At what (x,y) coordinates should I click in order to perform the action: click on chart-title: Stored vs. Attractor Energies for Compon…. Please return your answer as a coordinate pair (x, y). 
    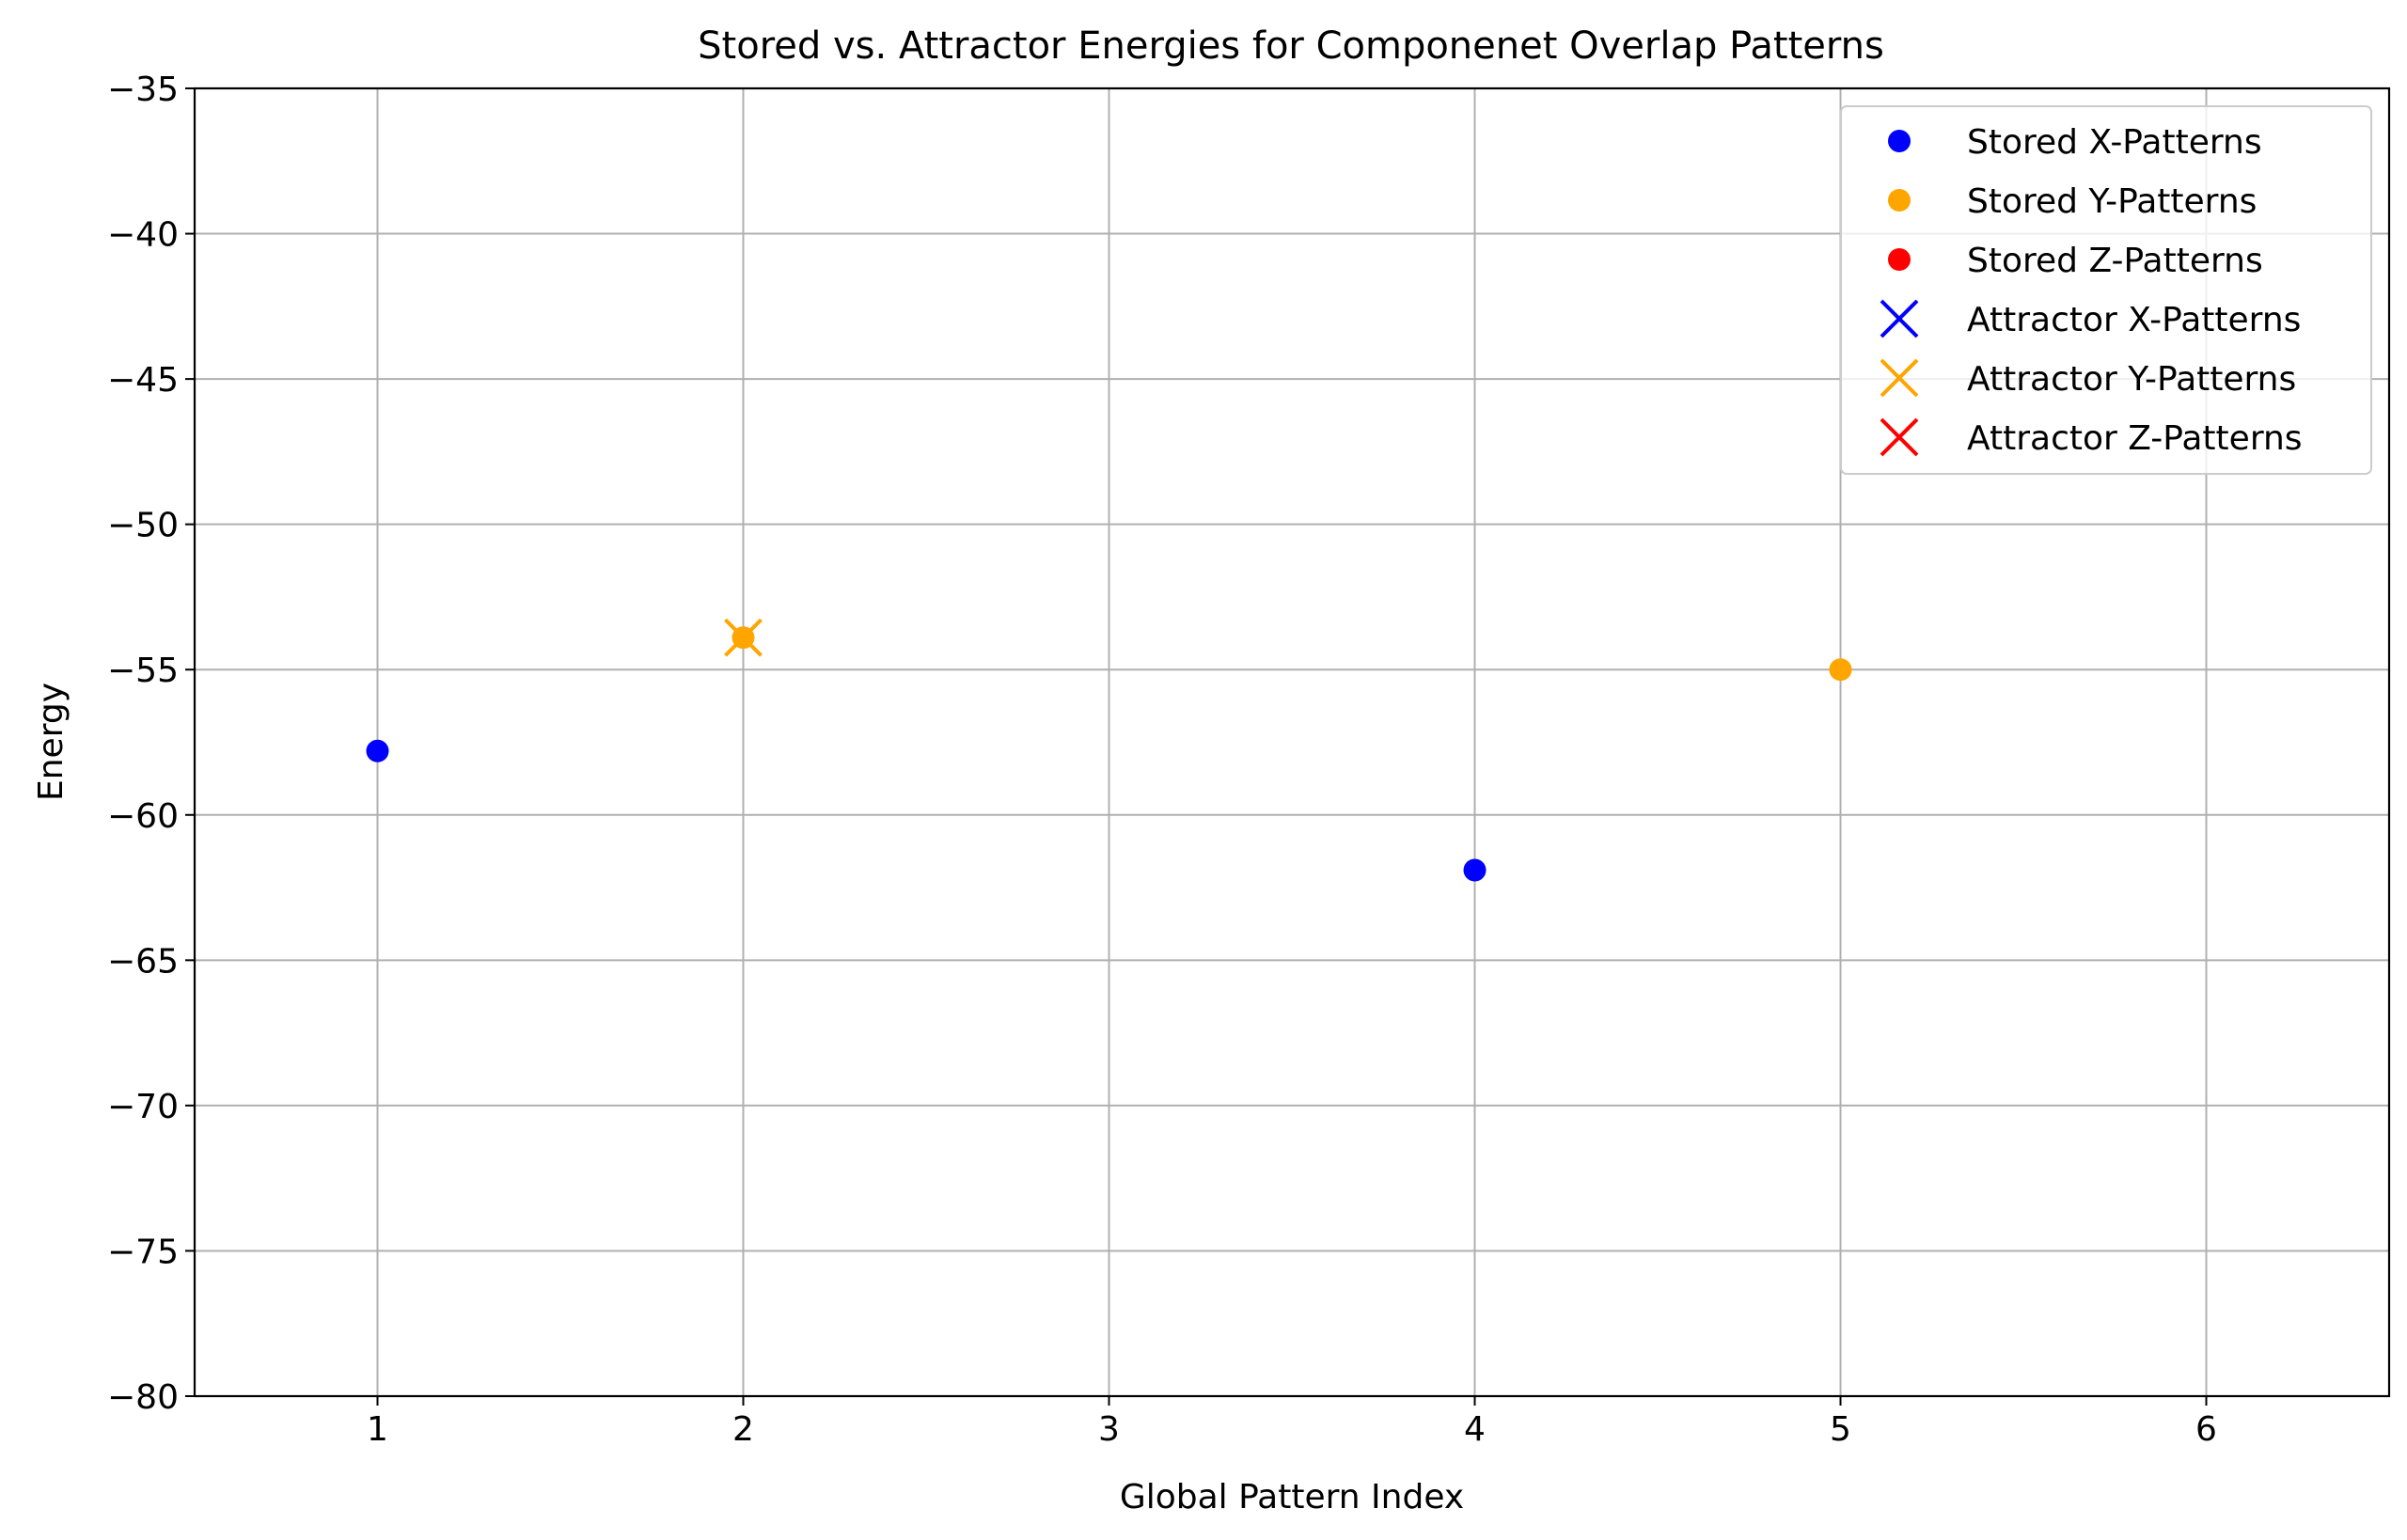
    Looking at the image, I should click on (1291, 46).